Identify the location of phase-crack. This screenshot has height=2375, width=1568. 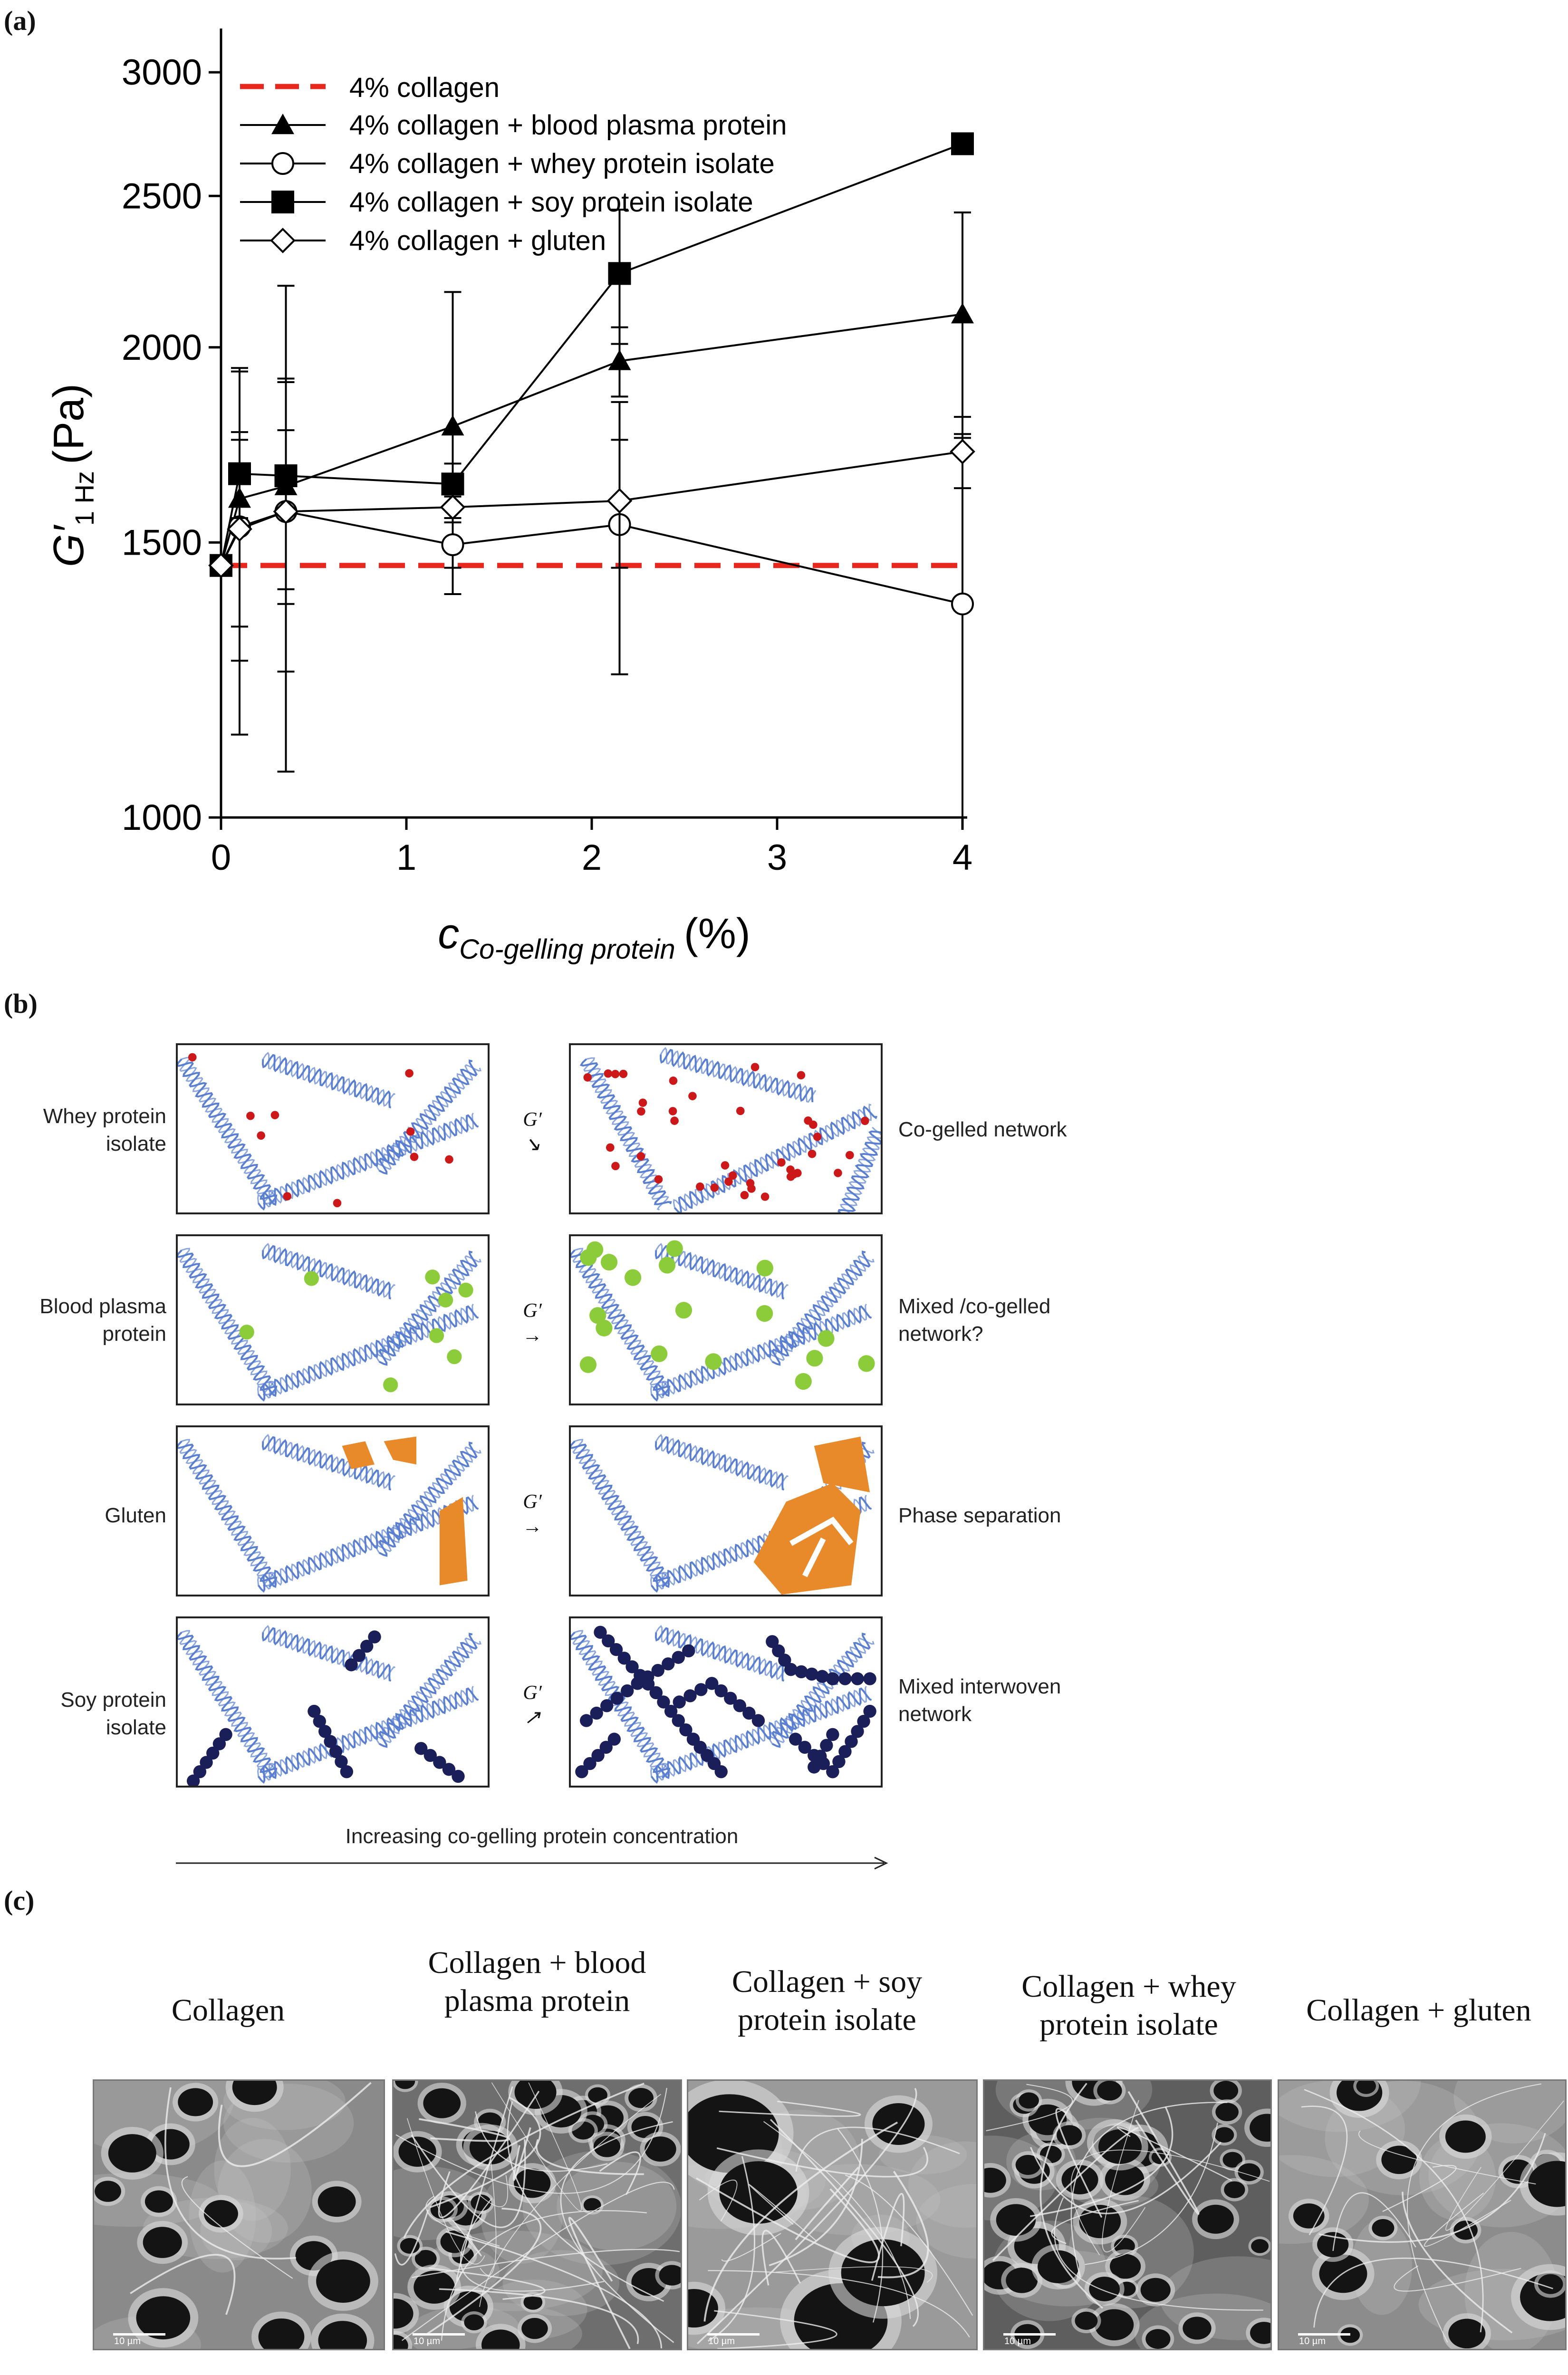
(821, 1547).